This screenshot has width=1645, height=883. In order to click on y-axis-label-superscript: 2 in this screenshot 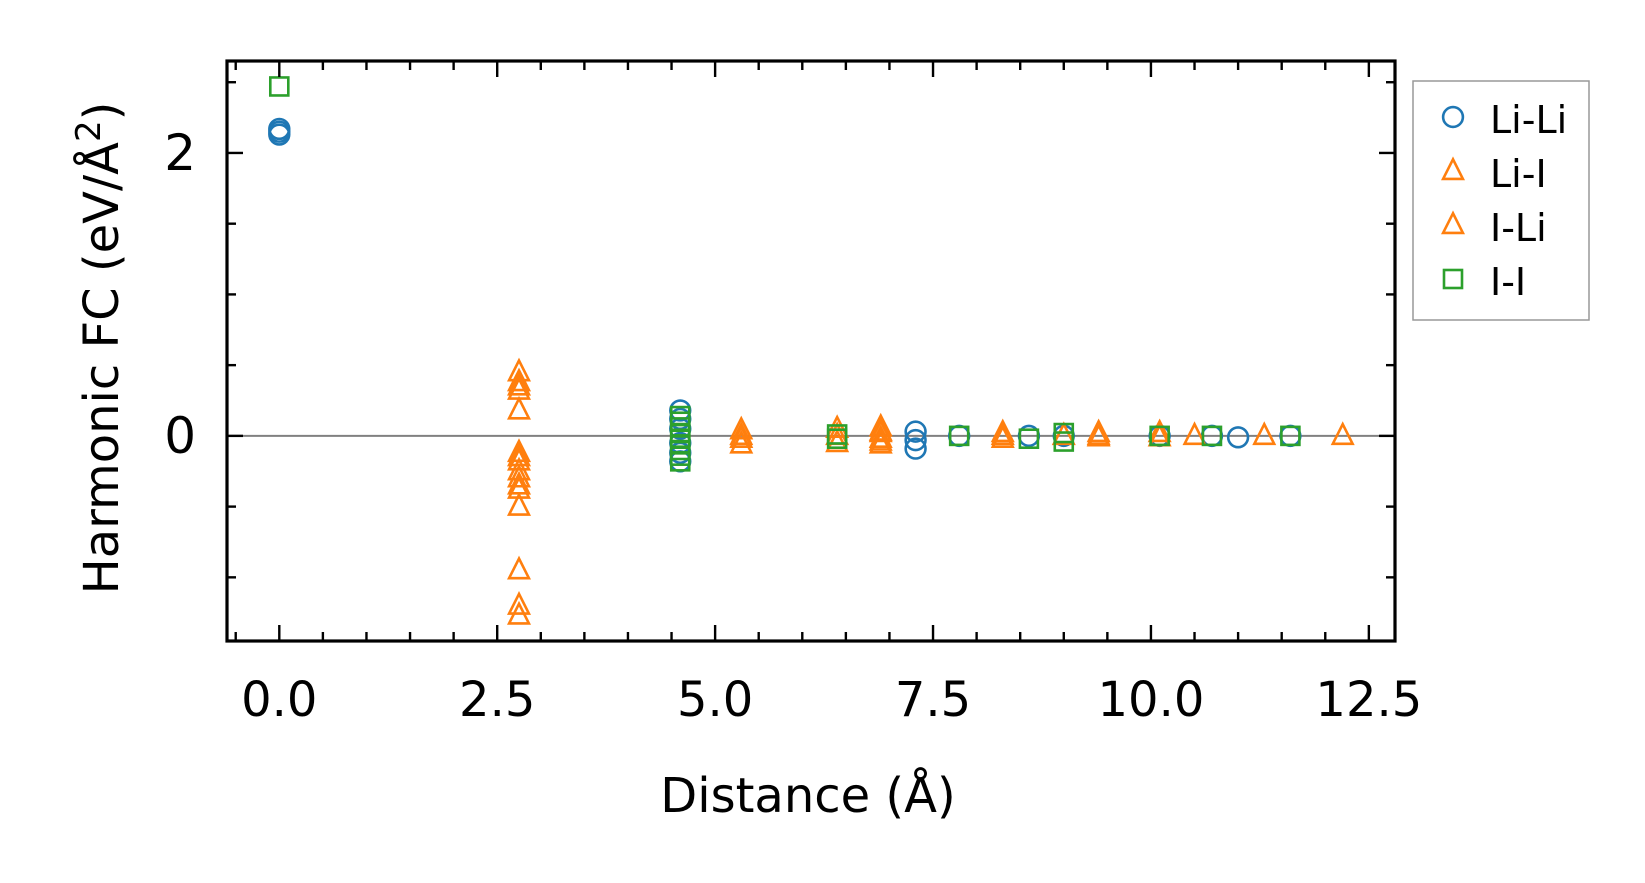, I will do `click(89, 131)`.